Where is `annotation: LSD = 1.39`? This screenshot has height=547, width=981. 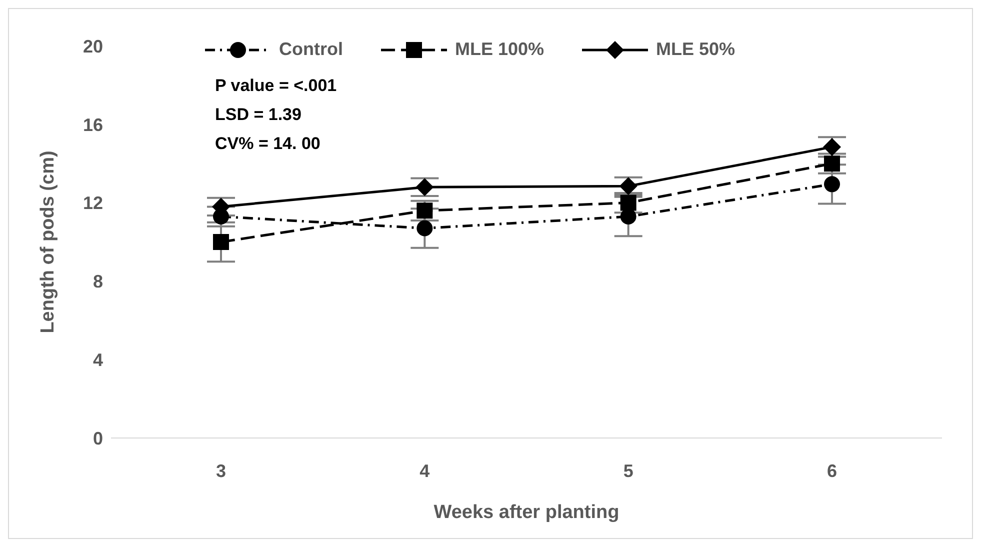
annotation: LSD = 1.39 is located at coordinates (258, 115).